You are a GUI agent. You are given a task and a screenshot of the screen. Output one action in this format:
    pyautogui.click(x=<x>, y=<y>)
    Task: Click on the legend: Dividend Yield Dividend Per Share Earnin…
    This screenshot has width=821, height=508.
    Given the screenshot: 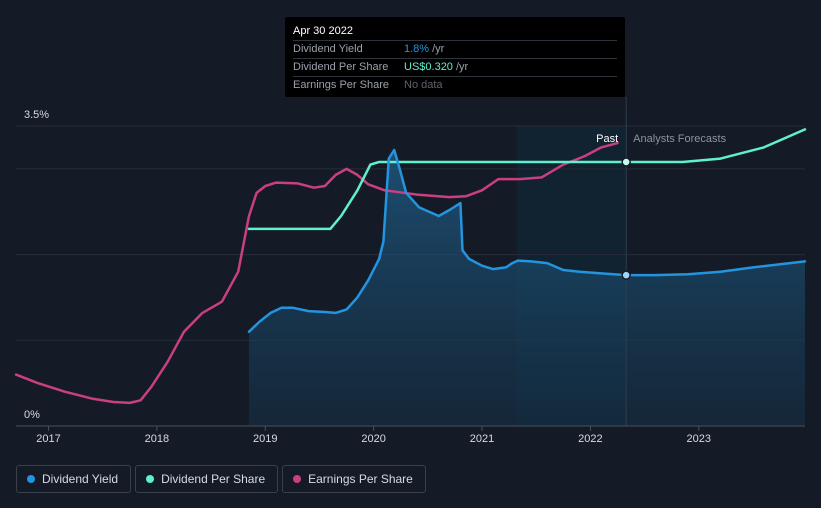 What is the action you would take?
    pyautogui.click(x=221, y=479)
    